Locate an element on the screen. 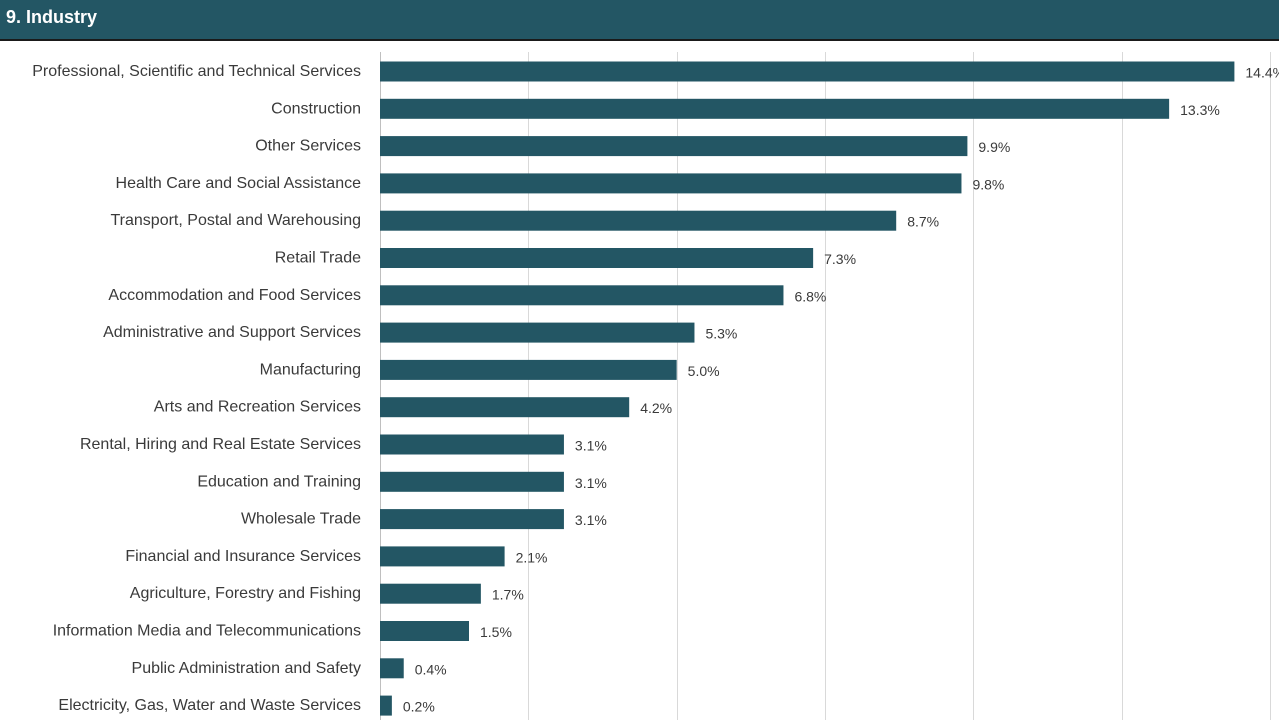  category-label: Retail Trade is located at coordinates (318, 258).